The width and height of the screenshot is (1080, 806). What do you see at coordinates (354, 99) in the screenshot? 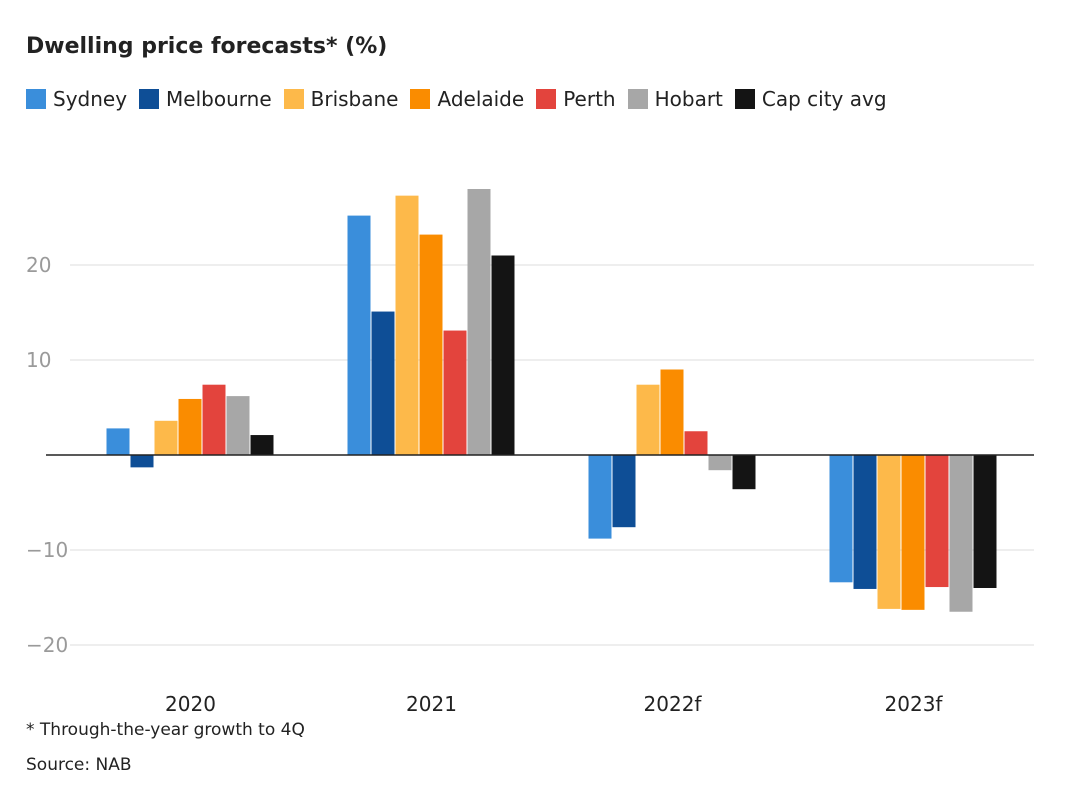
I see `legend-label: Brisbane` at bounding box center [354, 99].